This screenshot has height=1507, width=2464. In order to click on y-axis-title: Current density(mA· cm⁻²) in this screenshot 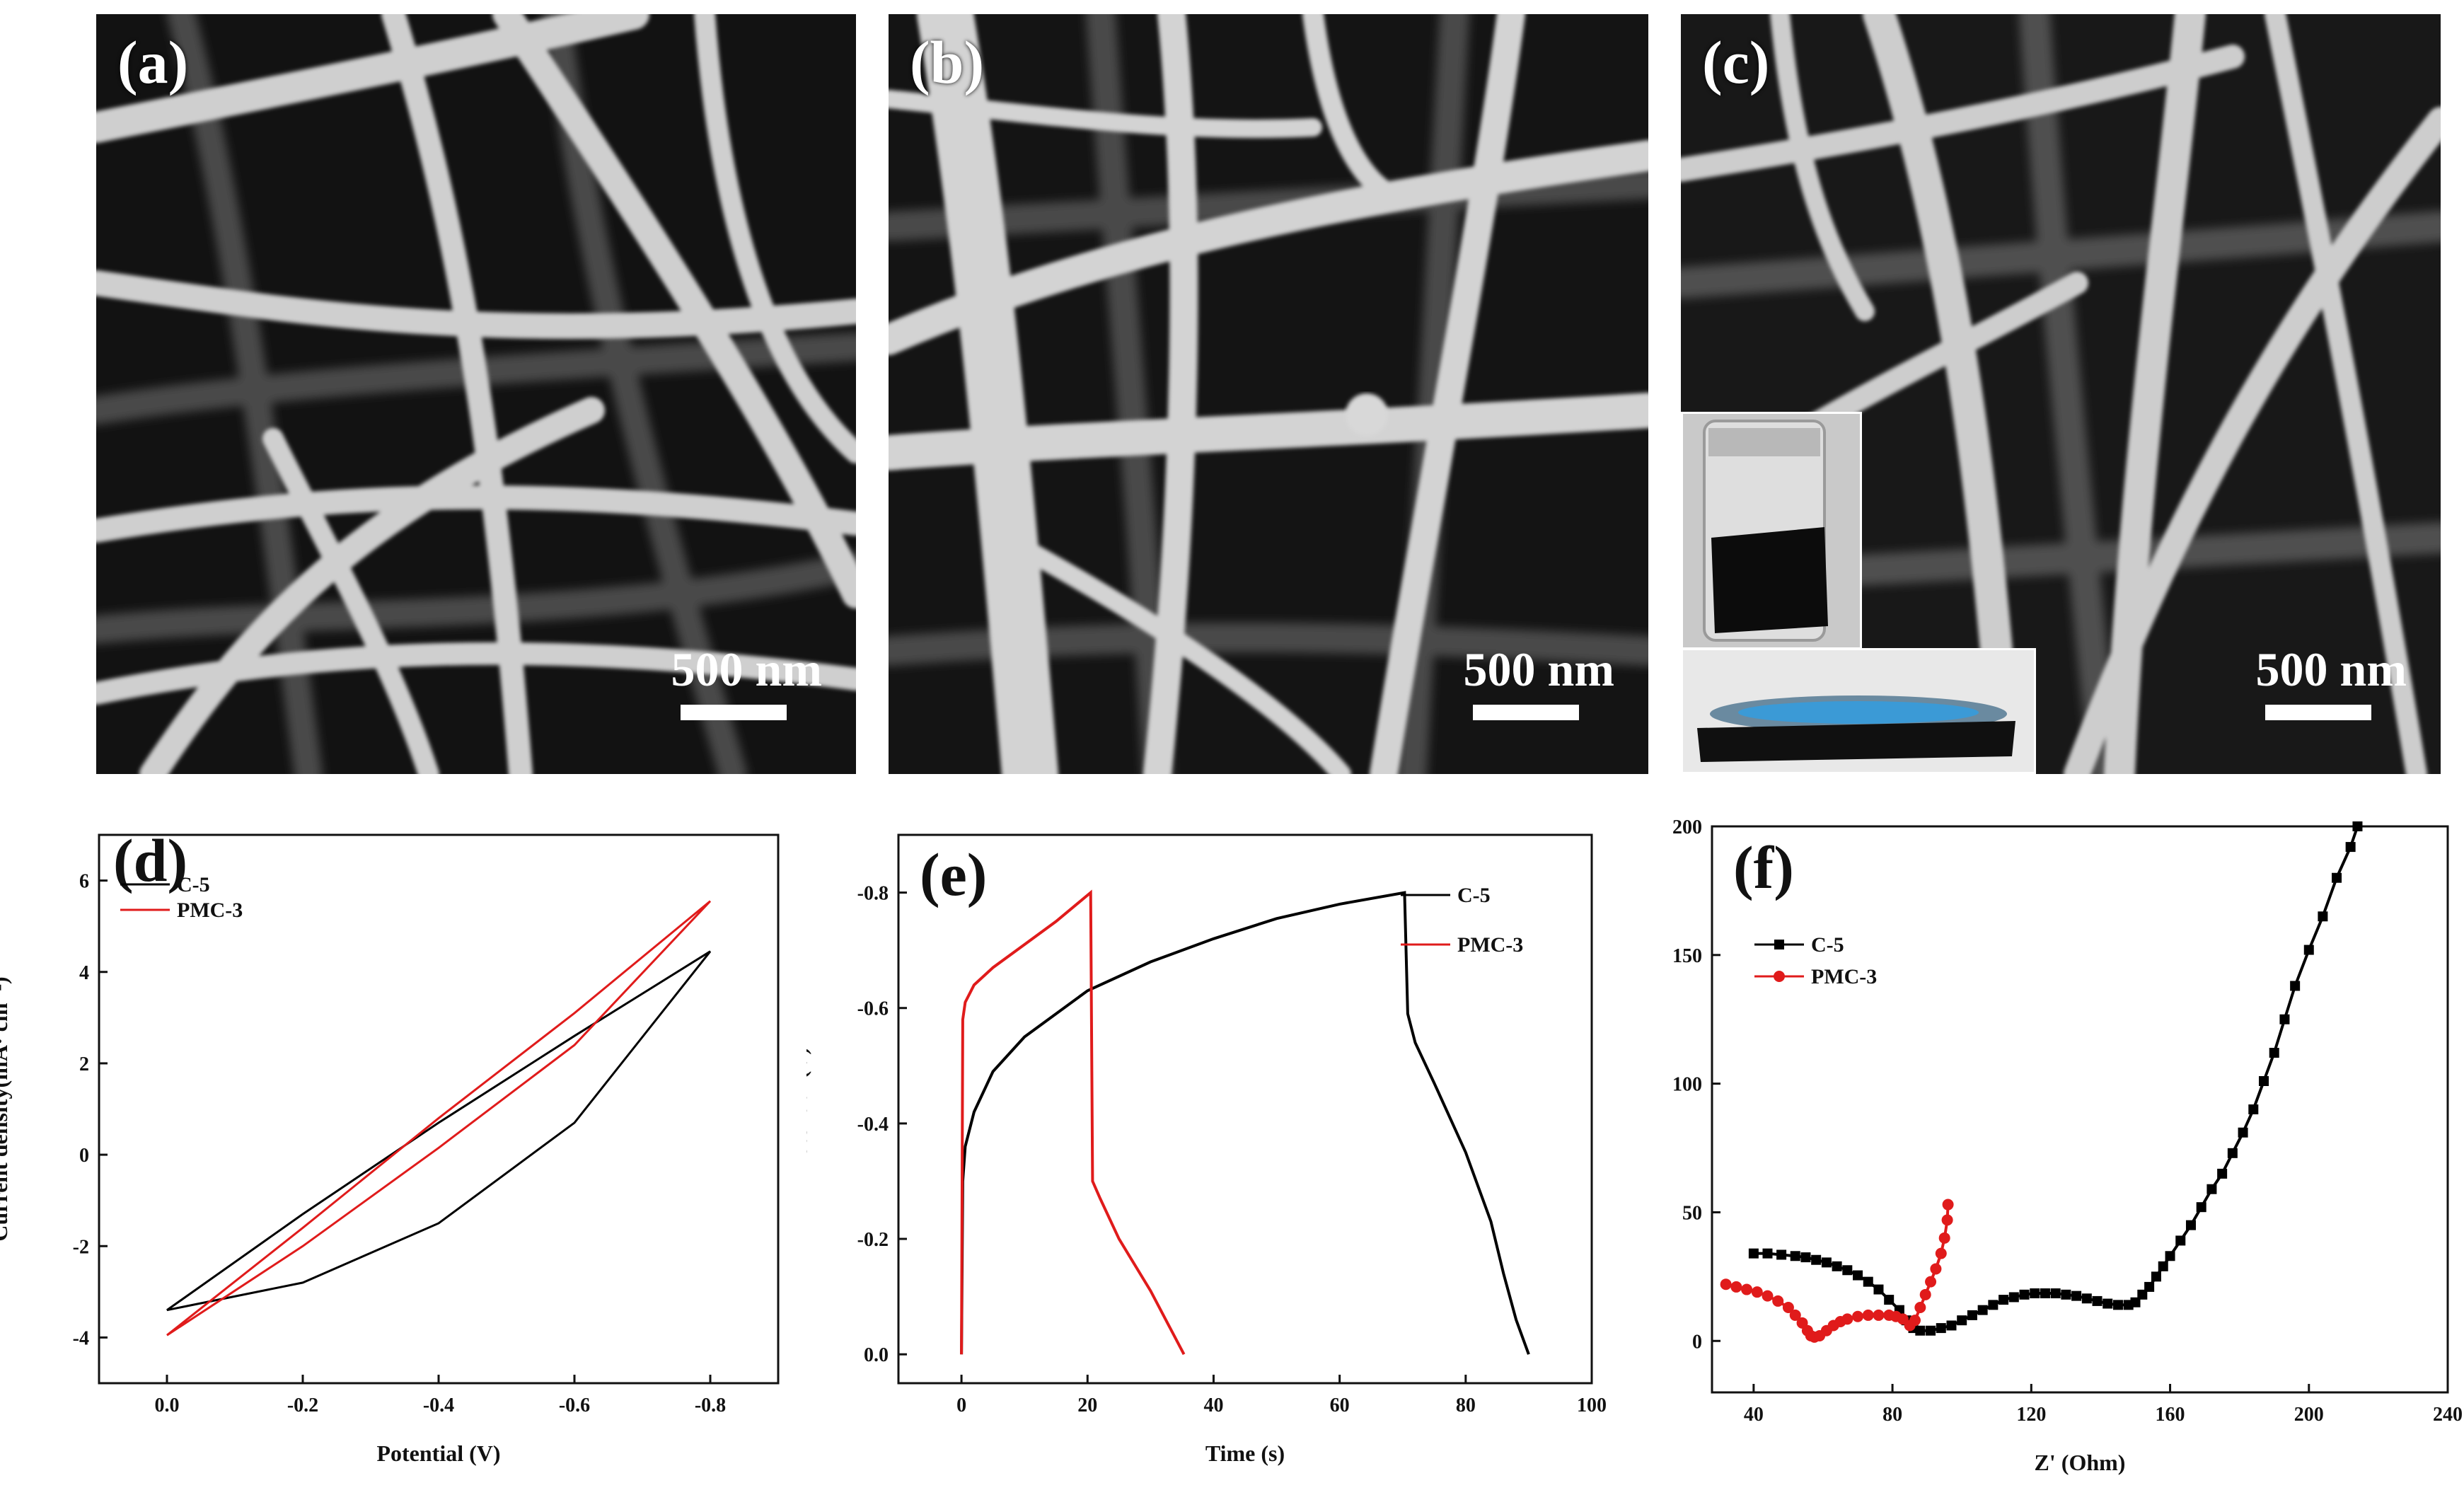, I will do `click(6, 1108)`.